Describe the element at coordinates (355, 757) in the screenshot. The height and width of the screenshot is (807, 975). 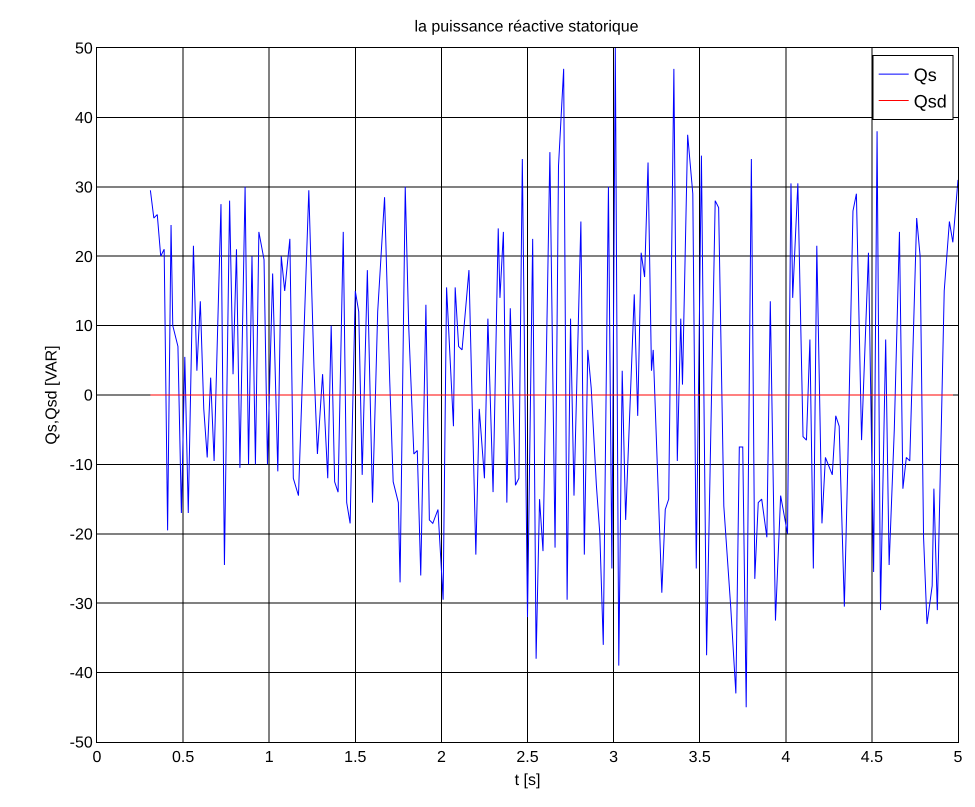
I see `x-tick-label: 1.5` at that location.